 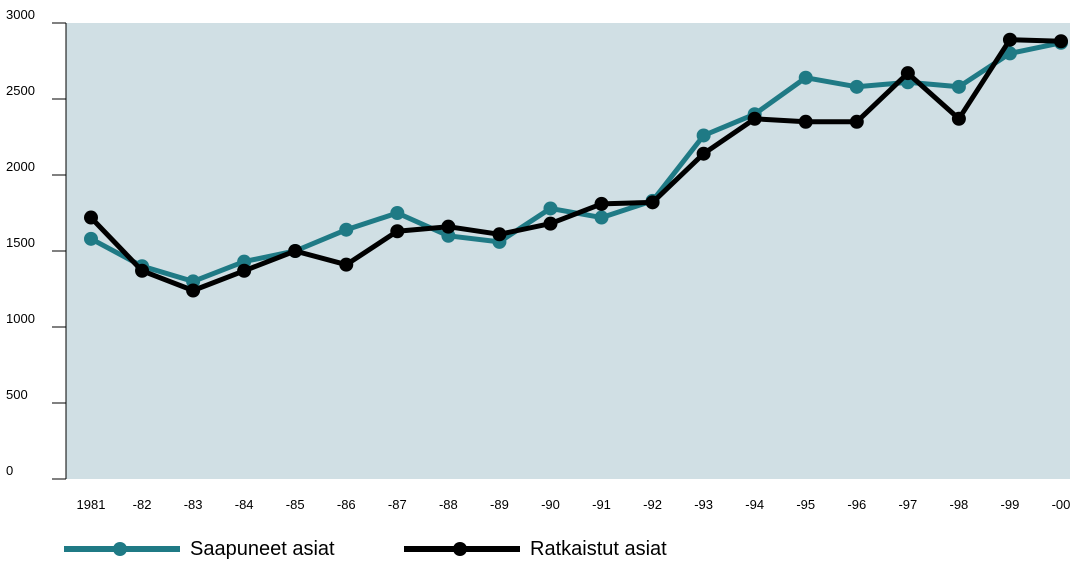 I want to click on x-tick-label: -84, so click(x=244, y=504).